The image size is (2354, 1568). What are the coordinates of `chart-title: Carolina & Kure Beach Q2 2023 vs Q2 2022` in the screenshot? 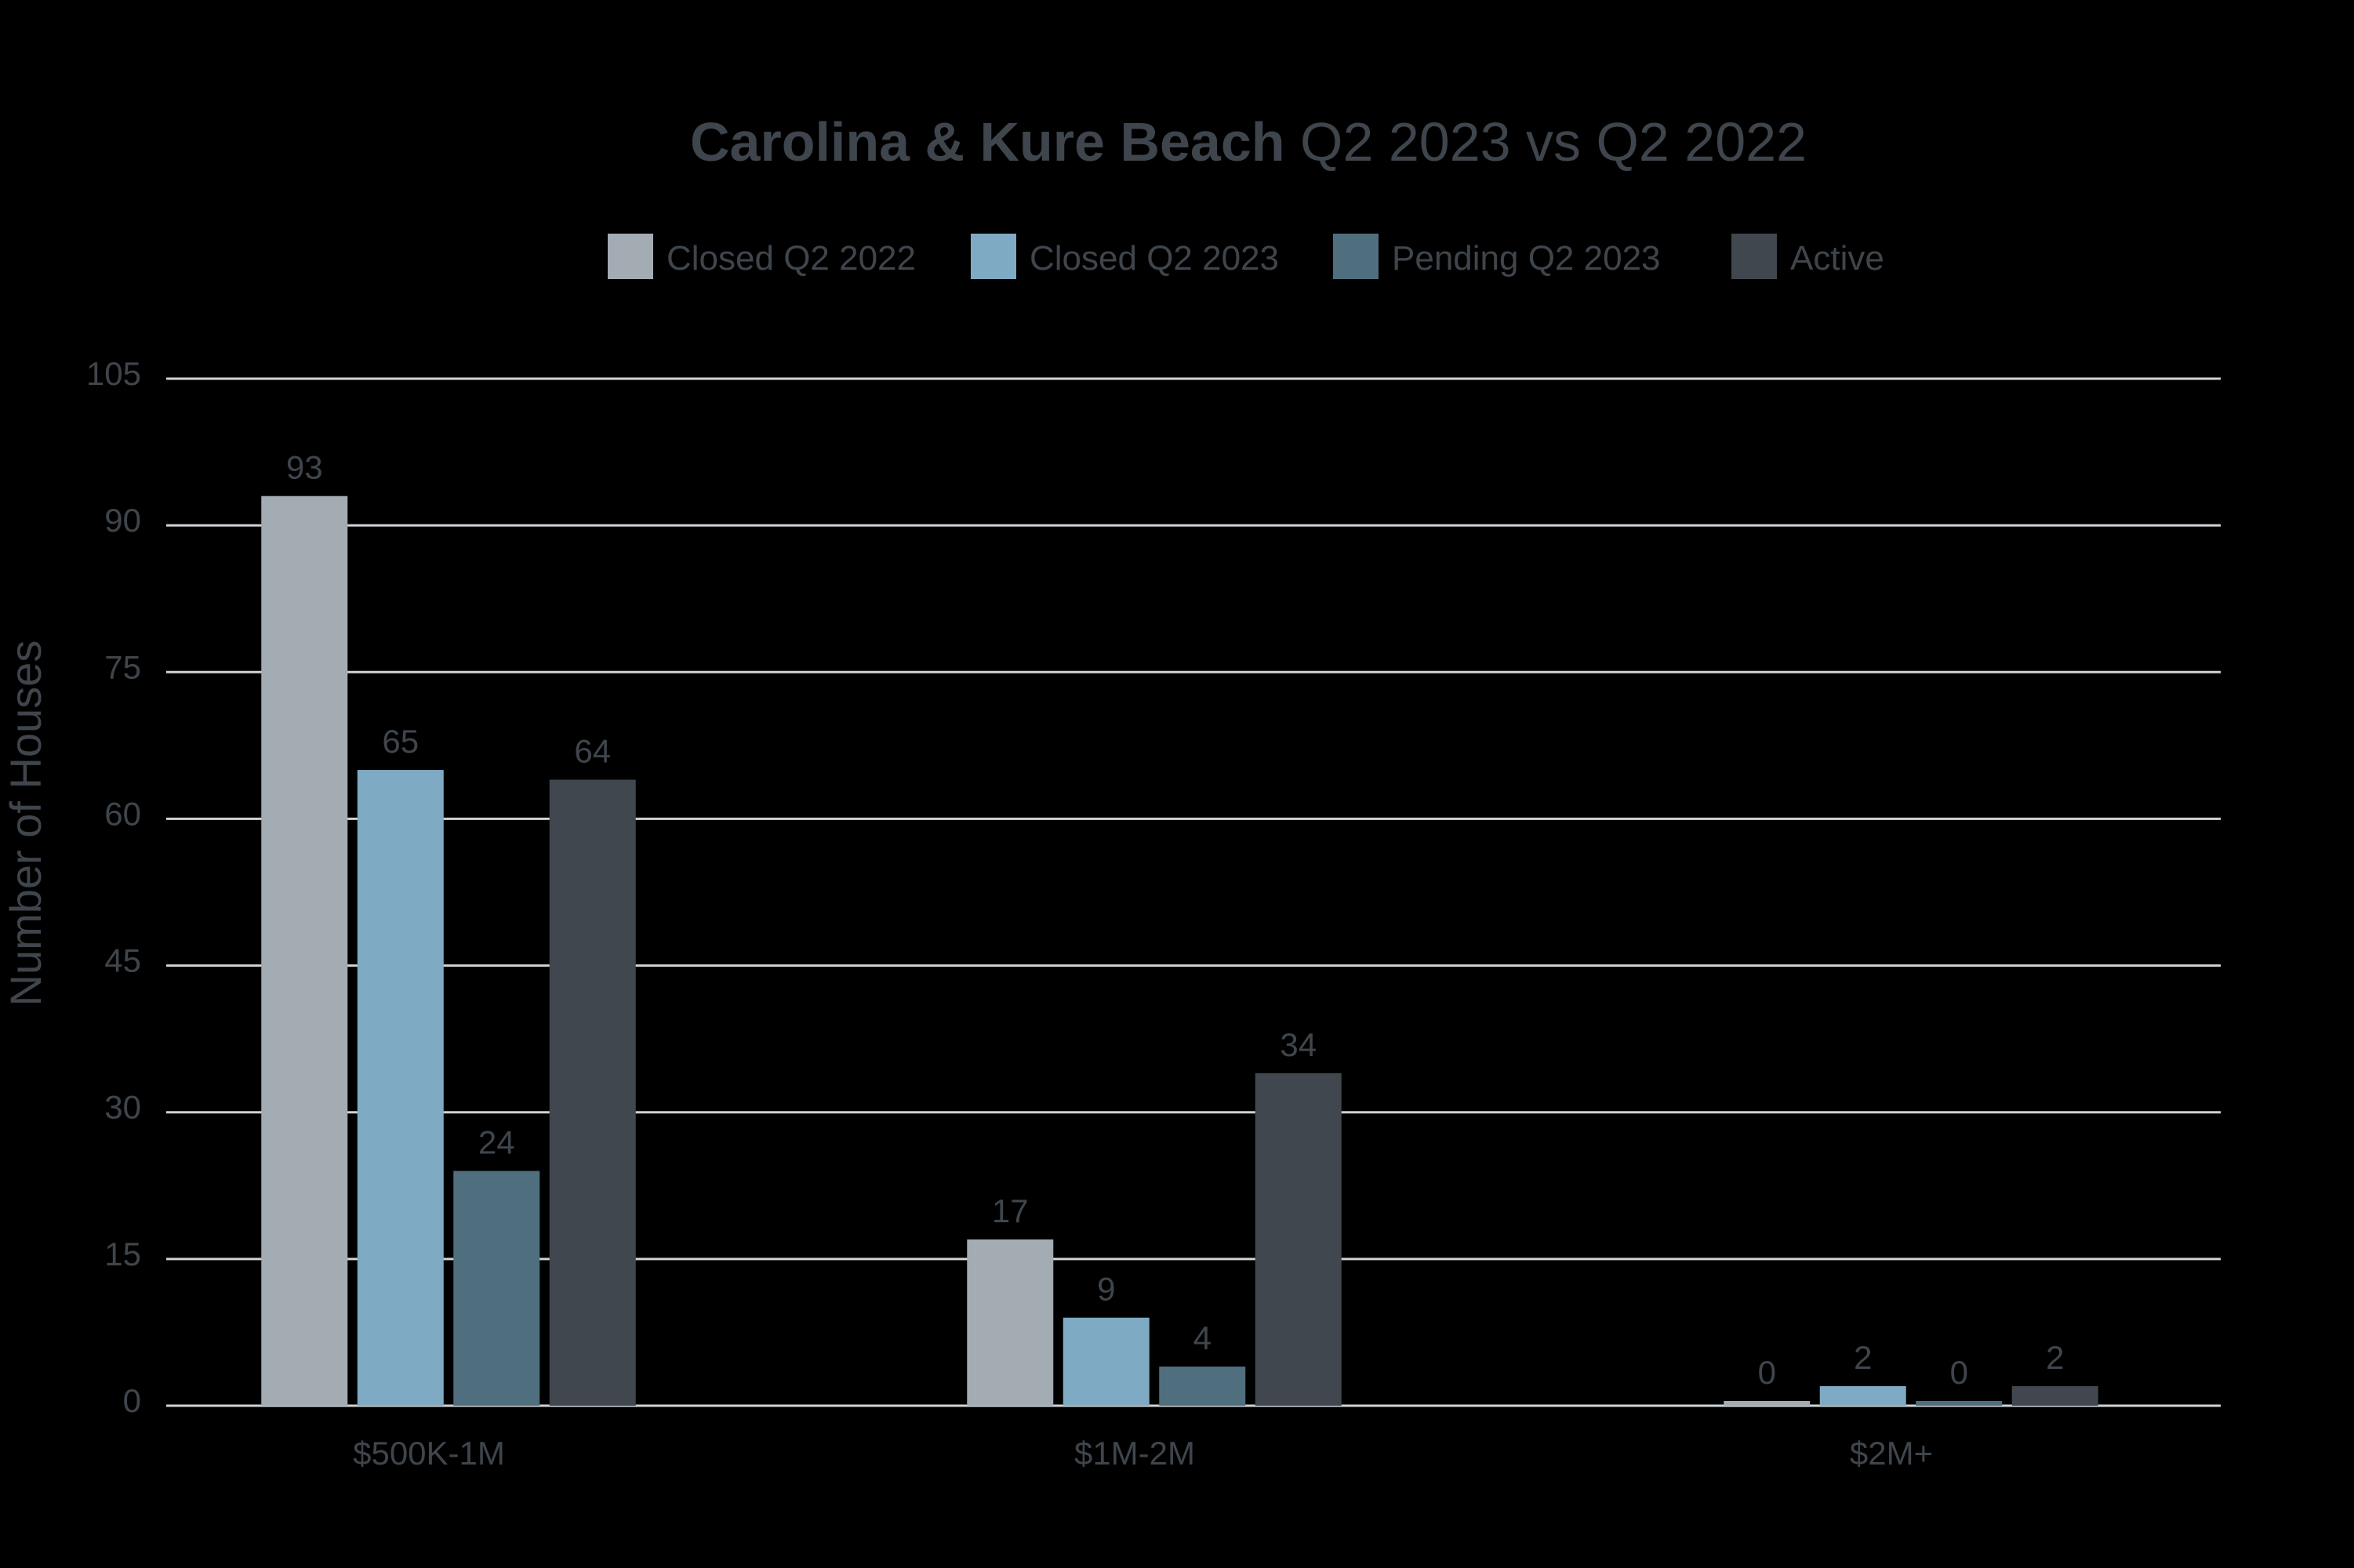 It's located at (1248, 141).